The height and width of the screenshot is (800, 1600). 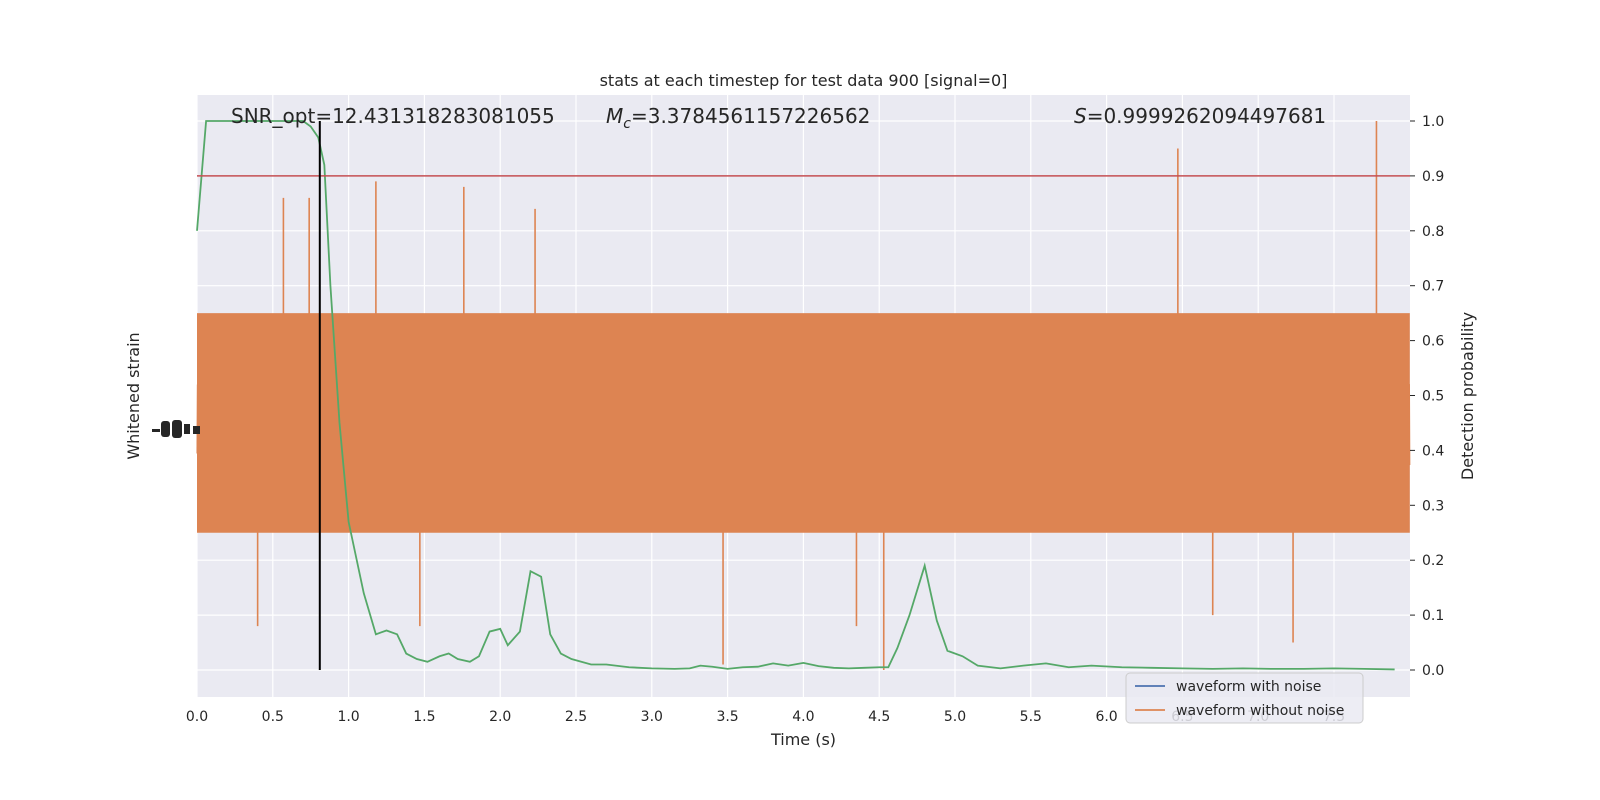 I want to click on annotation-statistic-value: =0.9999262094497681, so click(x=1206, y=116).